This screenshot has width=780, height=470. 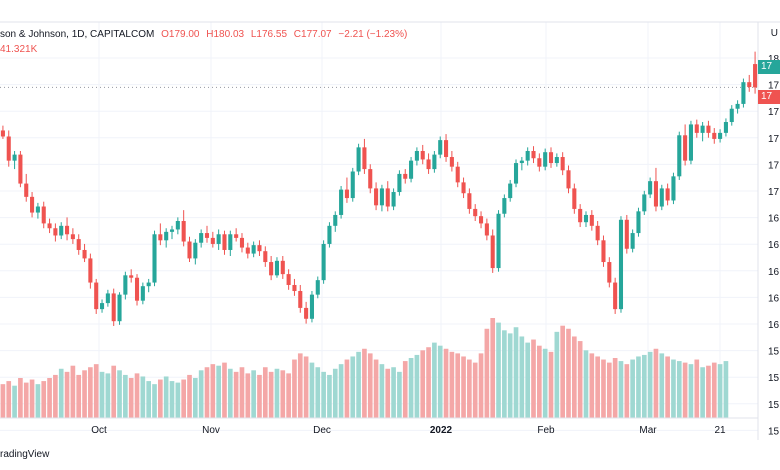 What do you see at coordinates (441, 430) in the screenshot?
I see `time-axis-label: 2022` at bounding box center [441, 430].